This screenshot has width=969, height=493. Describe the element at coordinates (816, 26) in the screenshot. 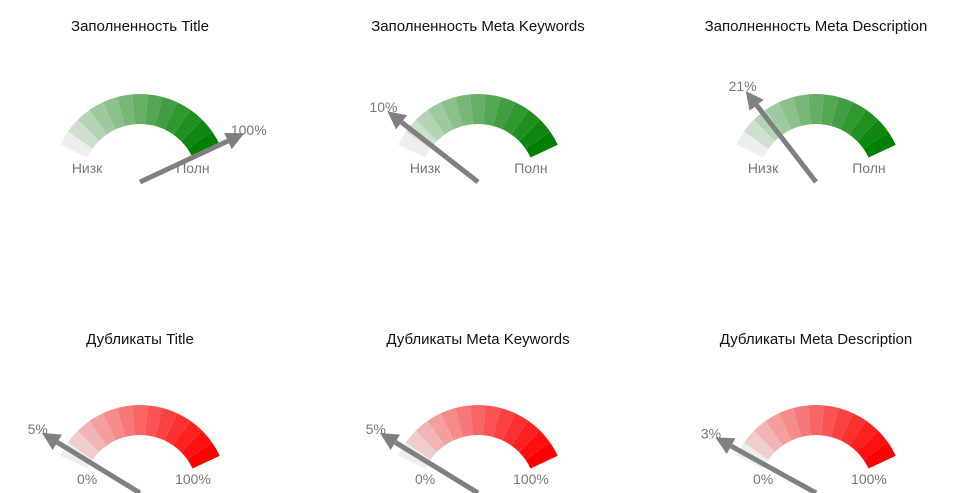

I see `gauge-title: Заполненность Meta Description` at that location.